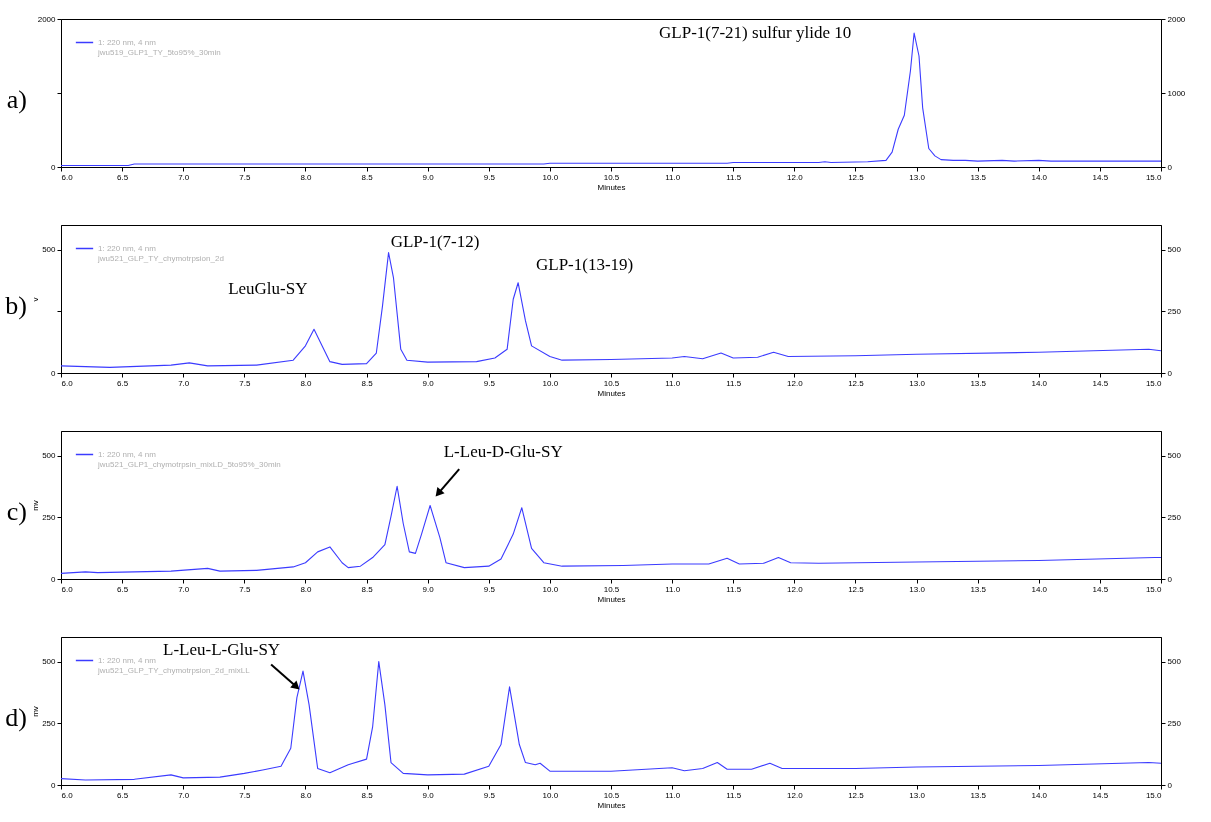 This screenshot has width=1211, height=822. Describe the element at coordinates (160, 253) in the screenshot. I see `legend-label: 1: 220 nm, 4 nm jwu521_GLP_TY_chymotrpsion_2d` at that location.